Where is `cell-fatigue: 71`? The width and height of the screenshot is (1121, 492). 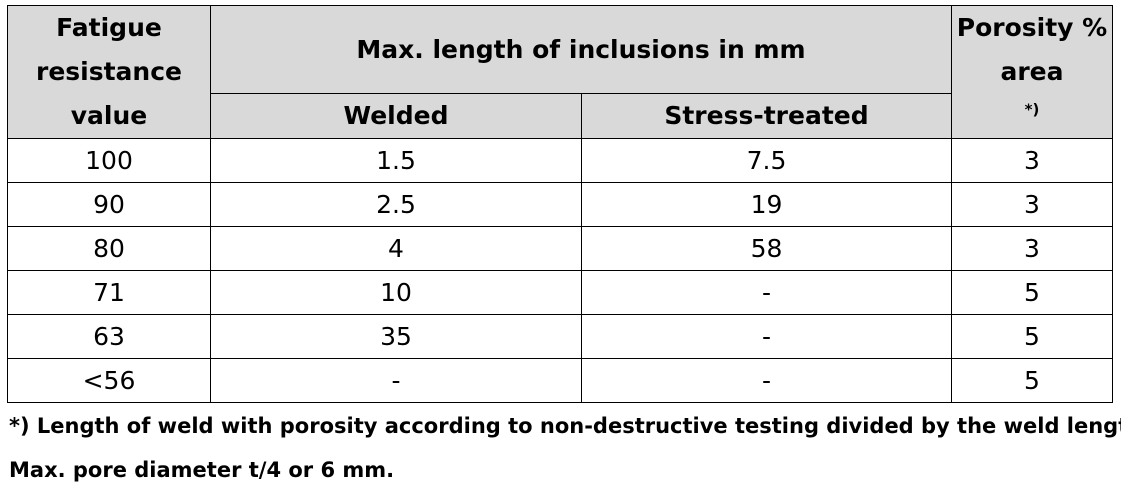
cell-fatigue: 71 is located at coordinates (109, 292).